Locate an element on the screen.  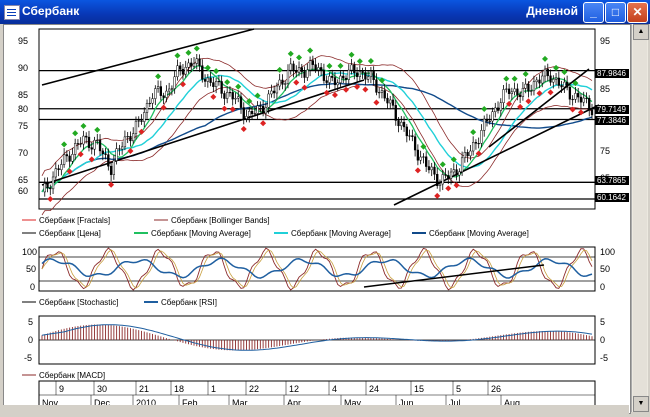
level-value: 79.7149 is located at coordinates (611, 109).